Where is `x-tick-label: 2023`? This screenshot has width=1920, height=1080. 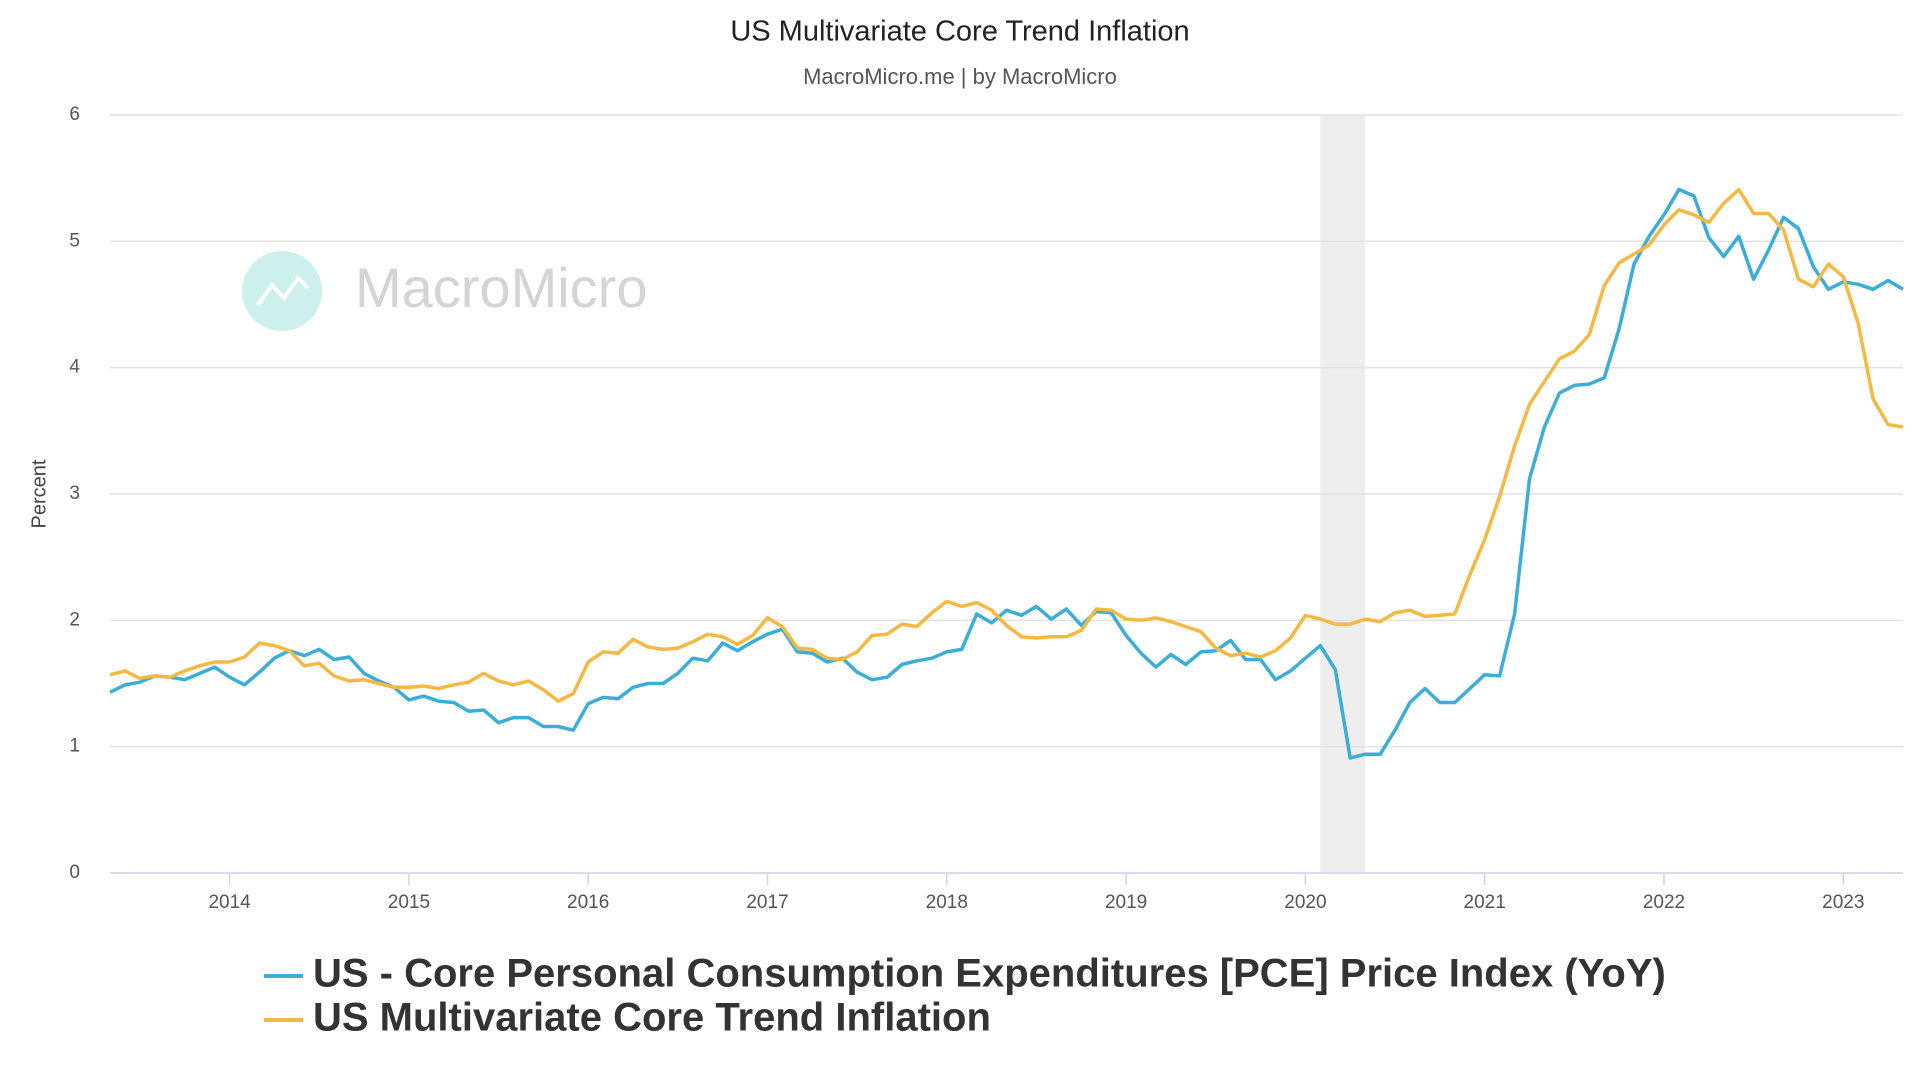 x-tick-label: 2023 is located at coordinates (1843, 902).